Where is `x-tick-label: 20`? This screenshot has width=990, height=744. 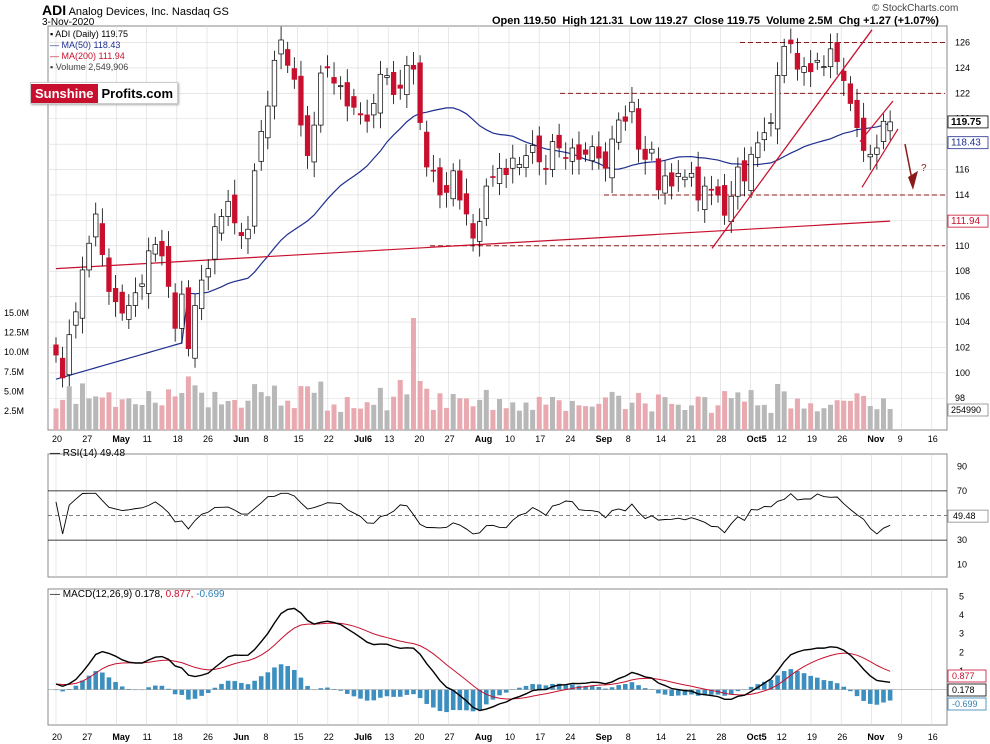 x-tick-label: 20 is located at coordinates (57, 439).